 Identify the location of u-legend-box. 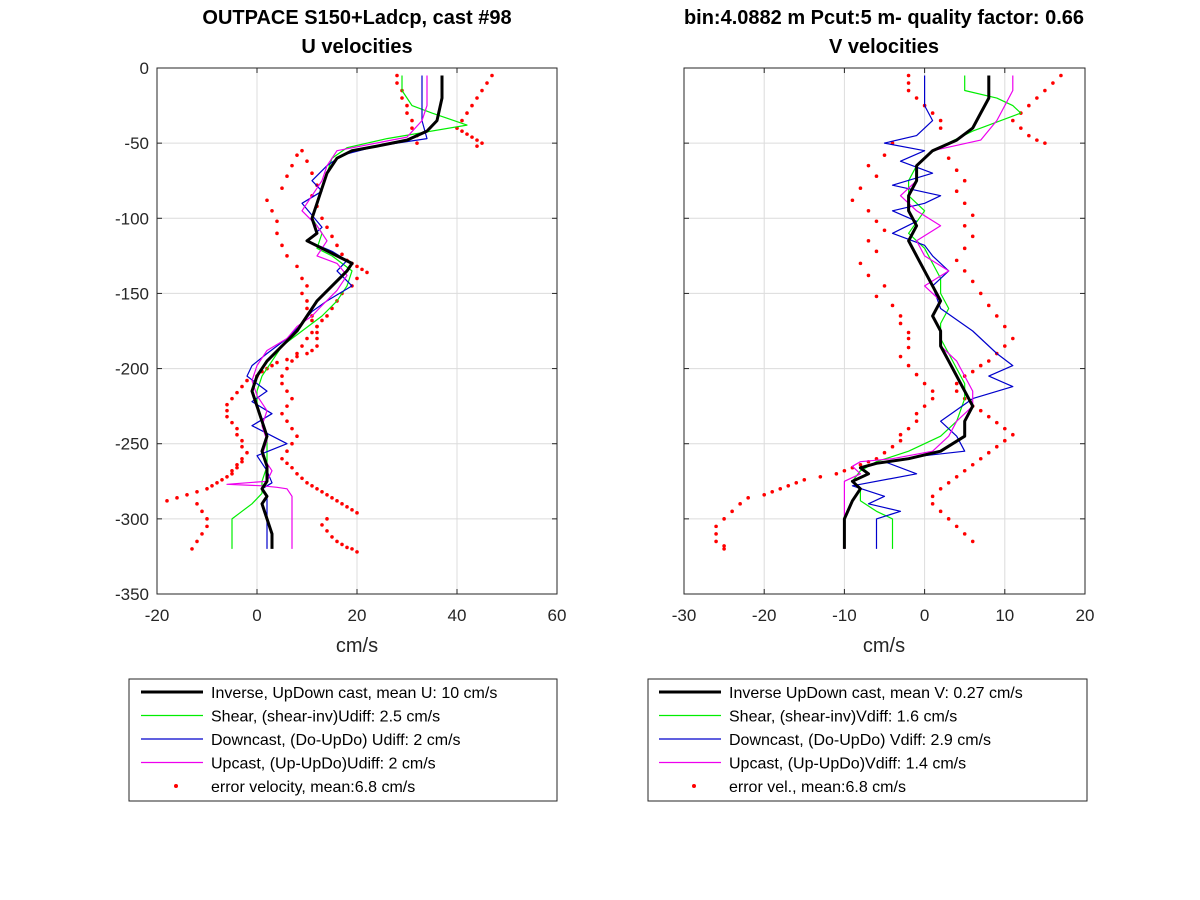
(343, 740).